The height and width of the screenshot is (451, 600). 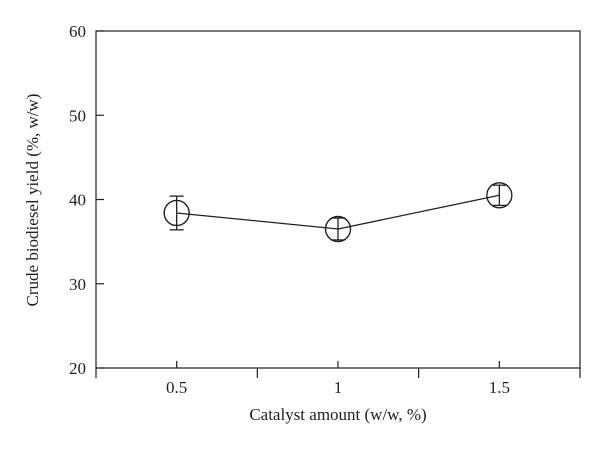 What do you see at coordinates (32, 200) in the screenshot?
I see `y-axis-label: Crude biodiesel yield (%, w/w)` at bounding box center [32, 200].